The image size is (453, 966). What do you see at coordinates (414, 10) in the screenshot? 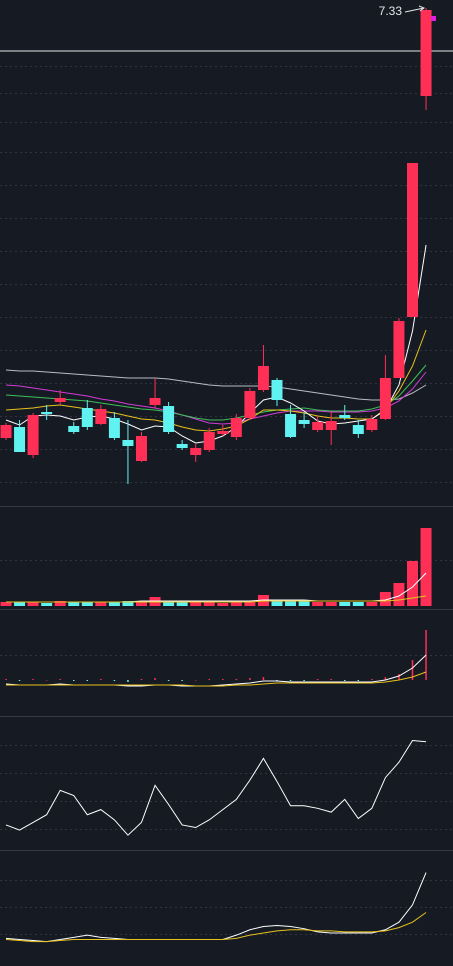
I see `label-arrow` at bounding box center [414, 10].